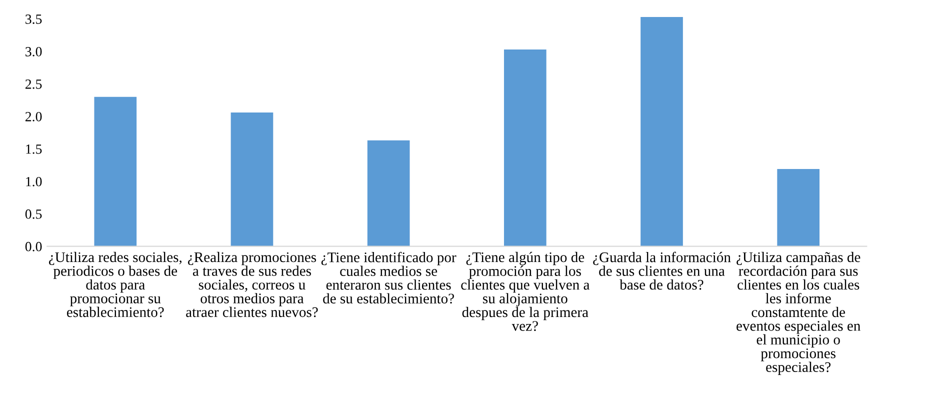 Image resolution: width=942 pixels, height=414 pixels. What do you see at coordinates (34, 149) in the screenshot?
I see `y-tick-label: 1.5` at bounding box center [34, 149].